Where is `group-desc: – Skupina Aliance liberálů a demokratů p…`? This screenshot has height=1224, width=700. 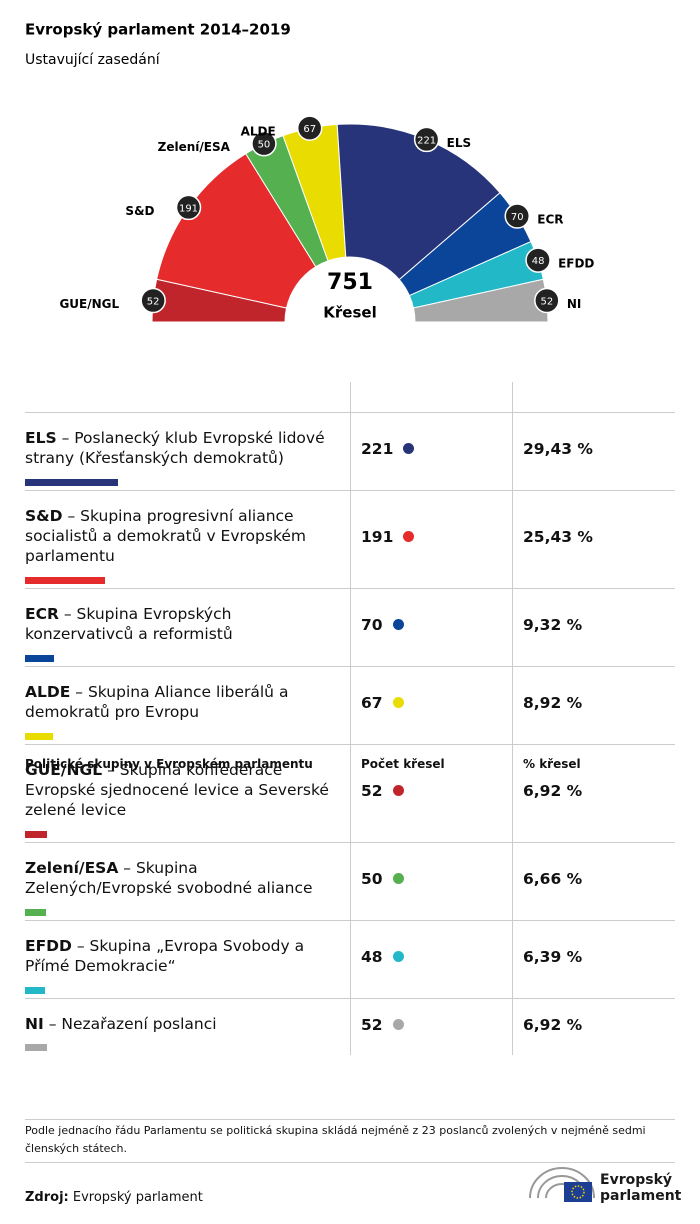
group-desc: – Skupina Aliance liberálů a demokratů p… is located at coordinates (157, 702).